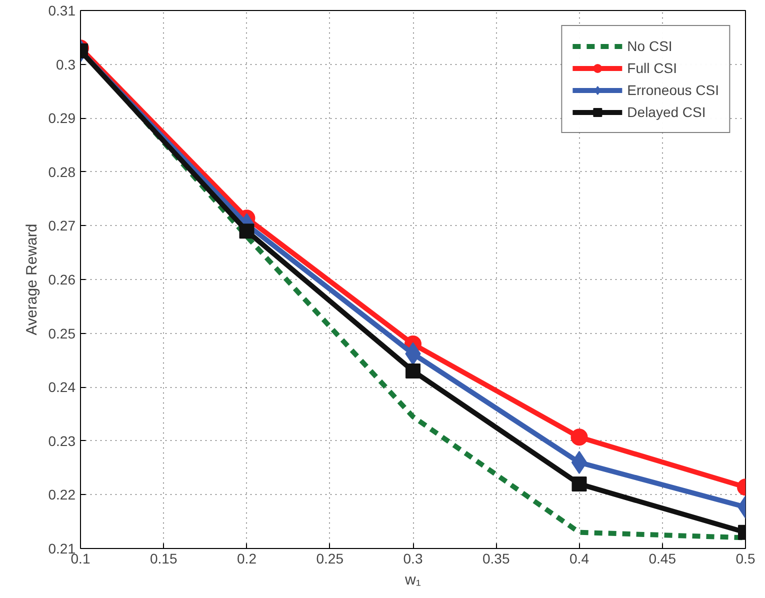 The width and height of the screenshot is (765, 598). What do you see at coordinates (496, 558) in the screenshot?
I see `x-tick-label: 0.35` at bounding box center [496, 558].